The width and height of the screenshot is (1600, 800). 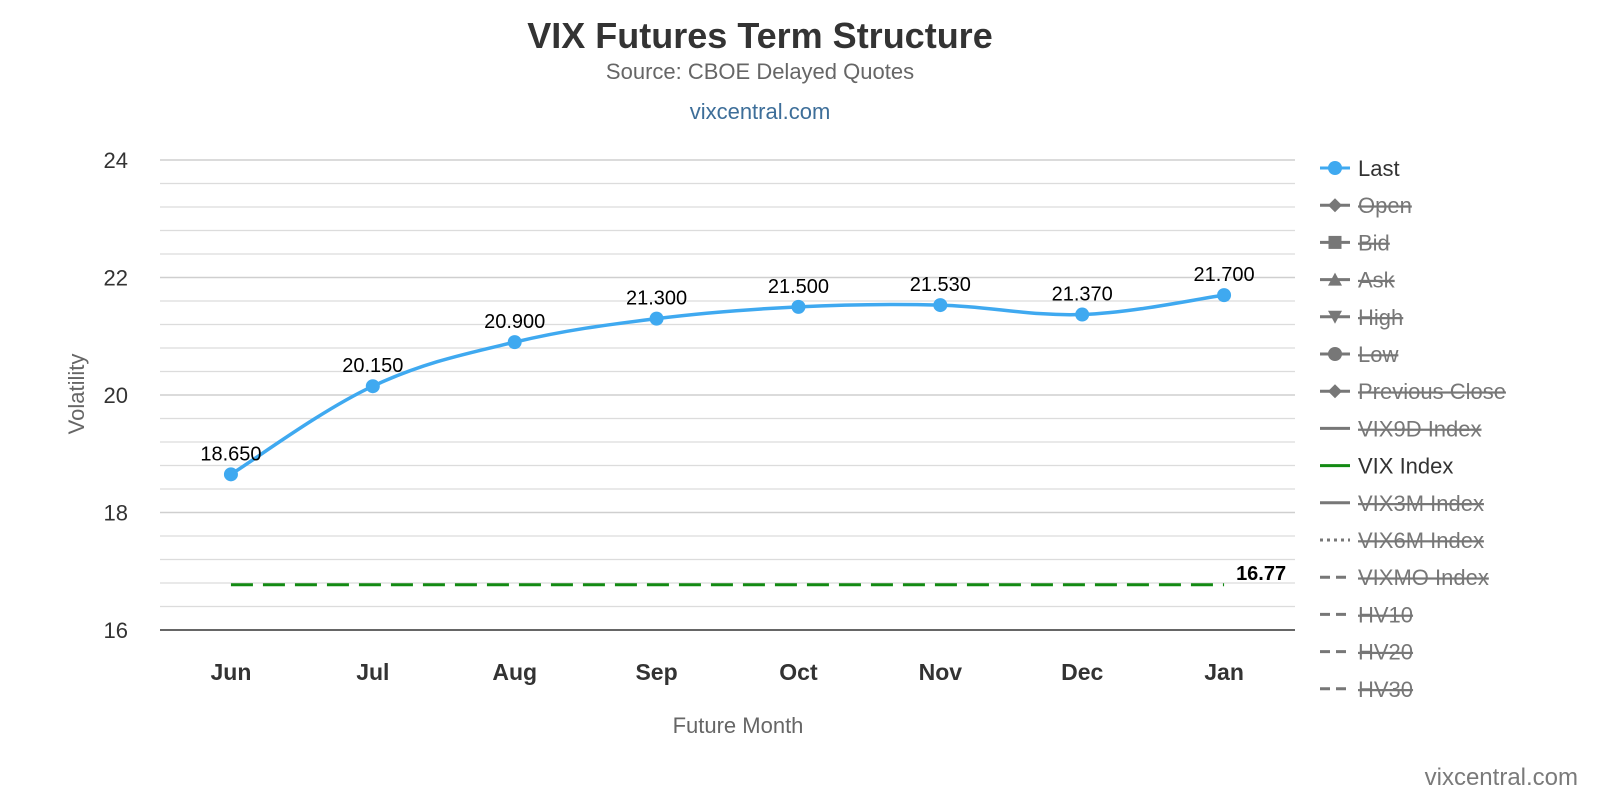 What do you see at coordinates (1432, 391) in the screenshot?
I see `legend-label: Previous Close` at bounding box center [1432, 391].